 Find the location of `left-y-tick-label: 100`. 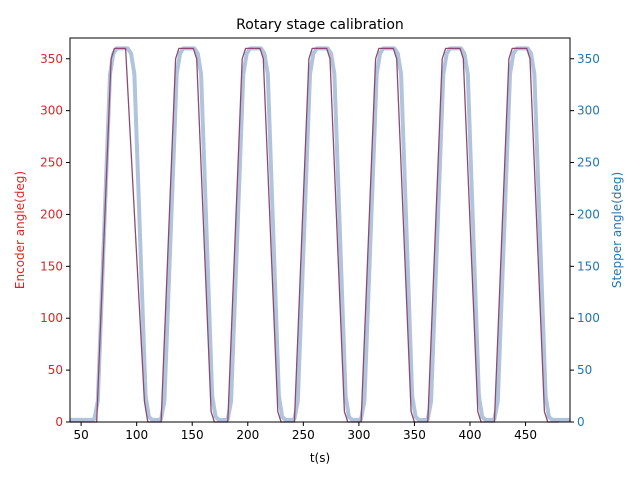

left-y-tick-label: 100 is located at coordinates (51, 318).